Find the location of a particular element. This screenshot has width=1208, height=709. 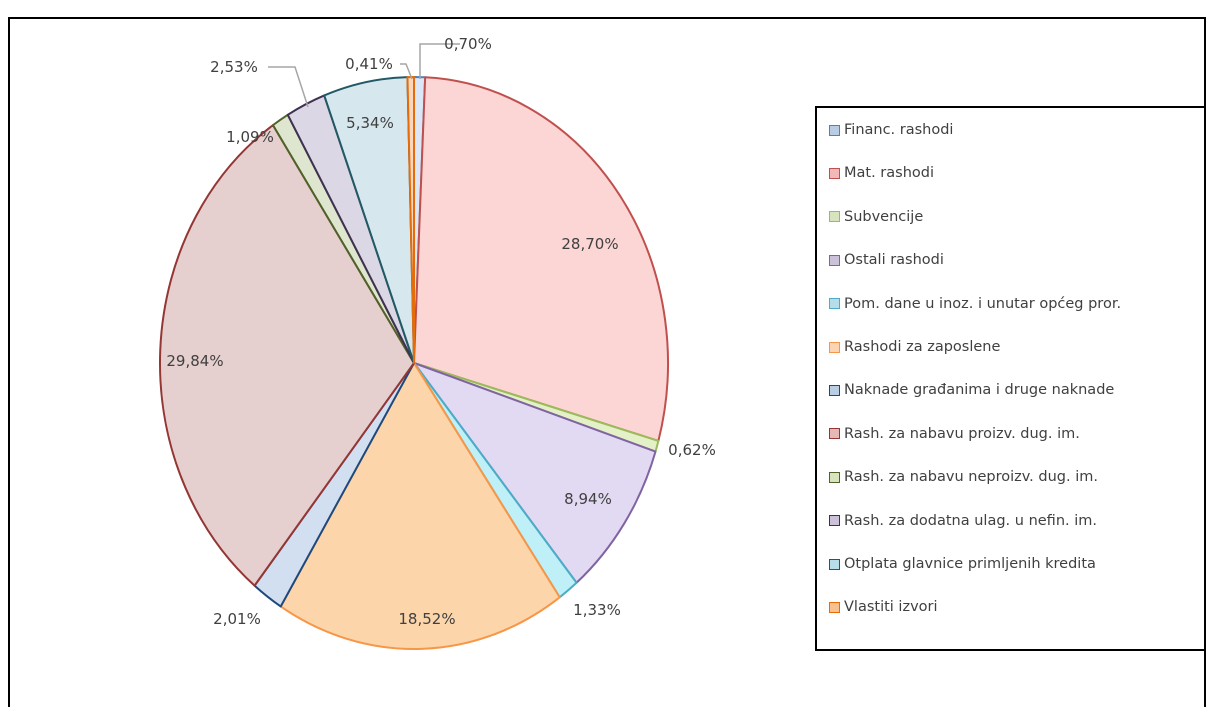

legend-label: Rash. za dodatna ulag. u nefin. im. is located at coordinates (970, 520).